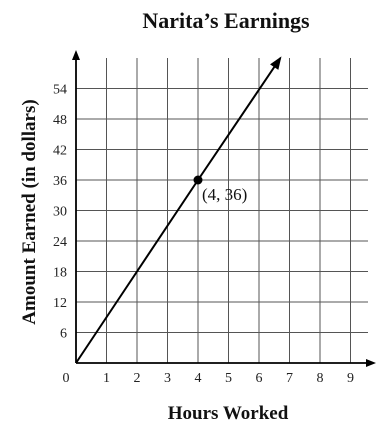 This screenshot has width=377, height=428. I want to click on y-tick-label: 18, so click(60, 273).